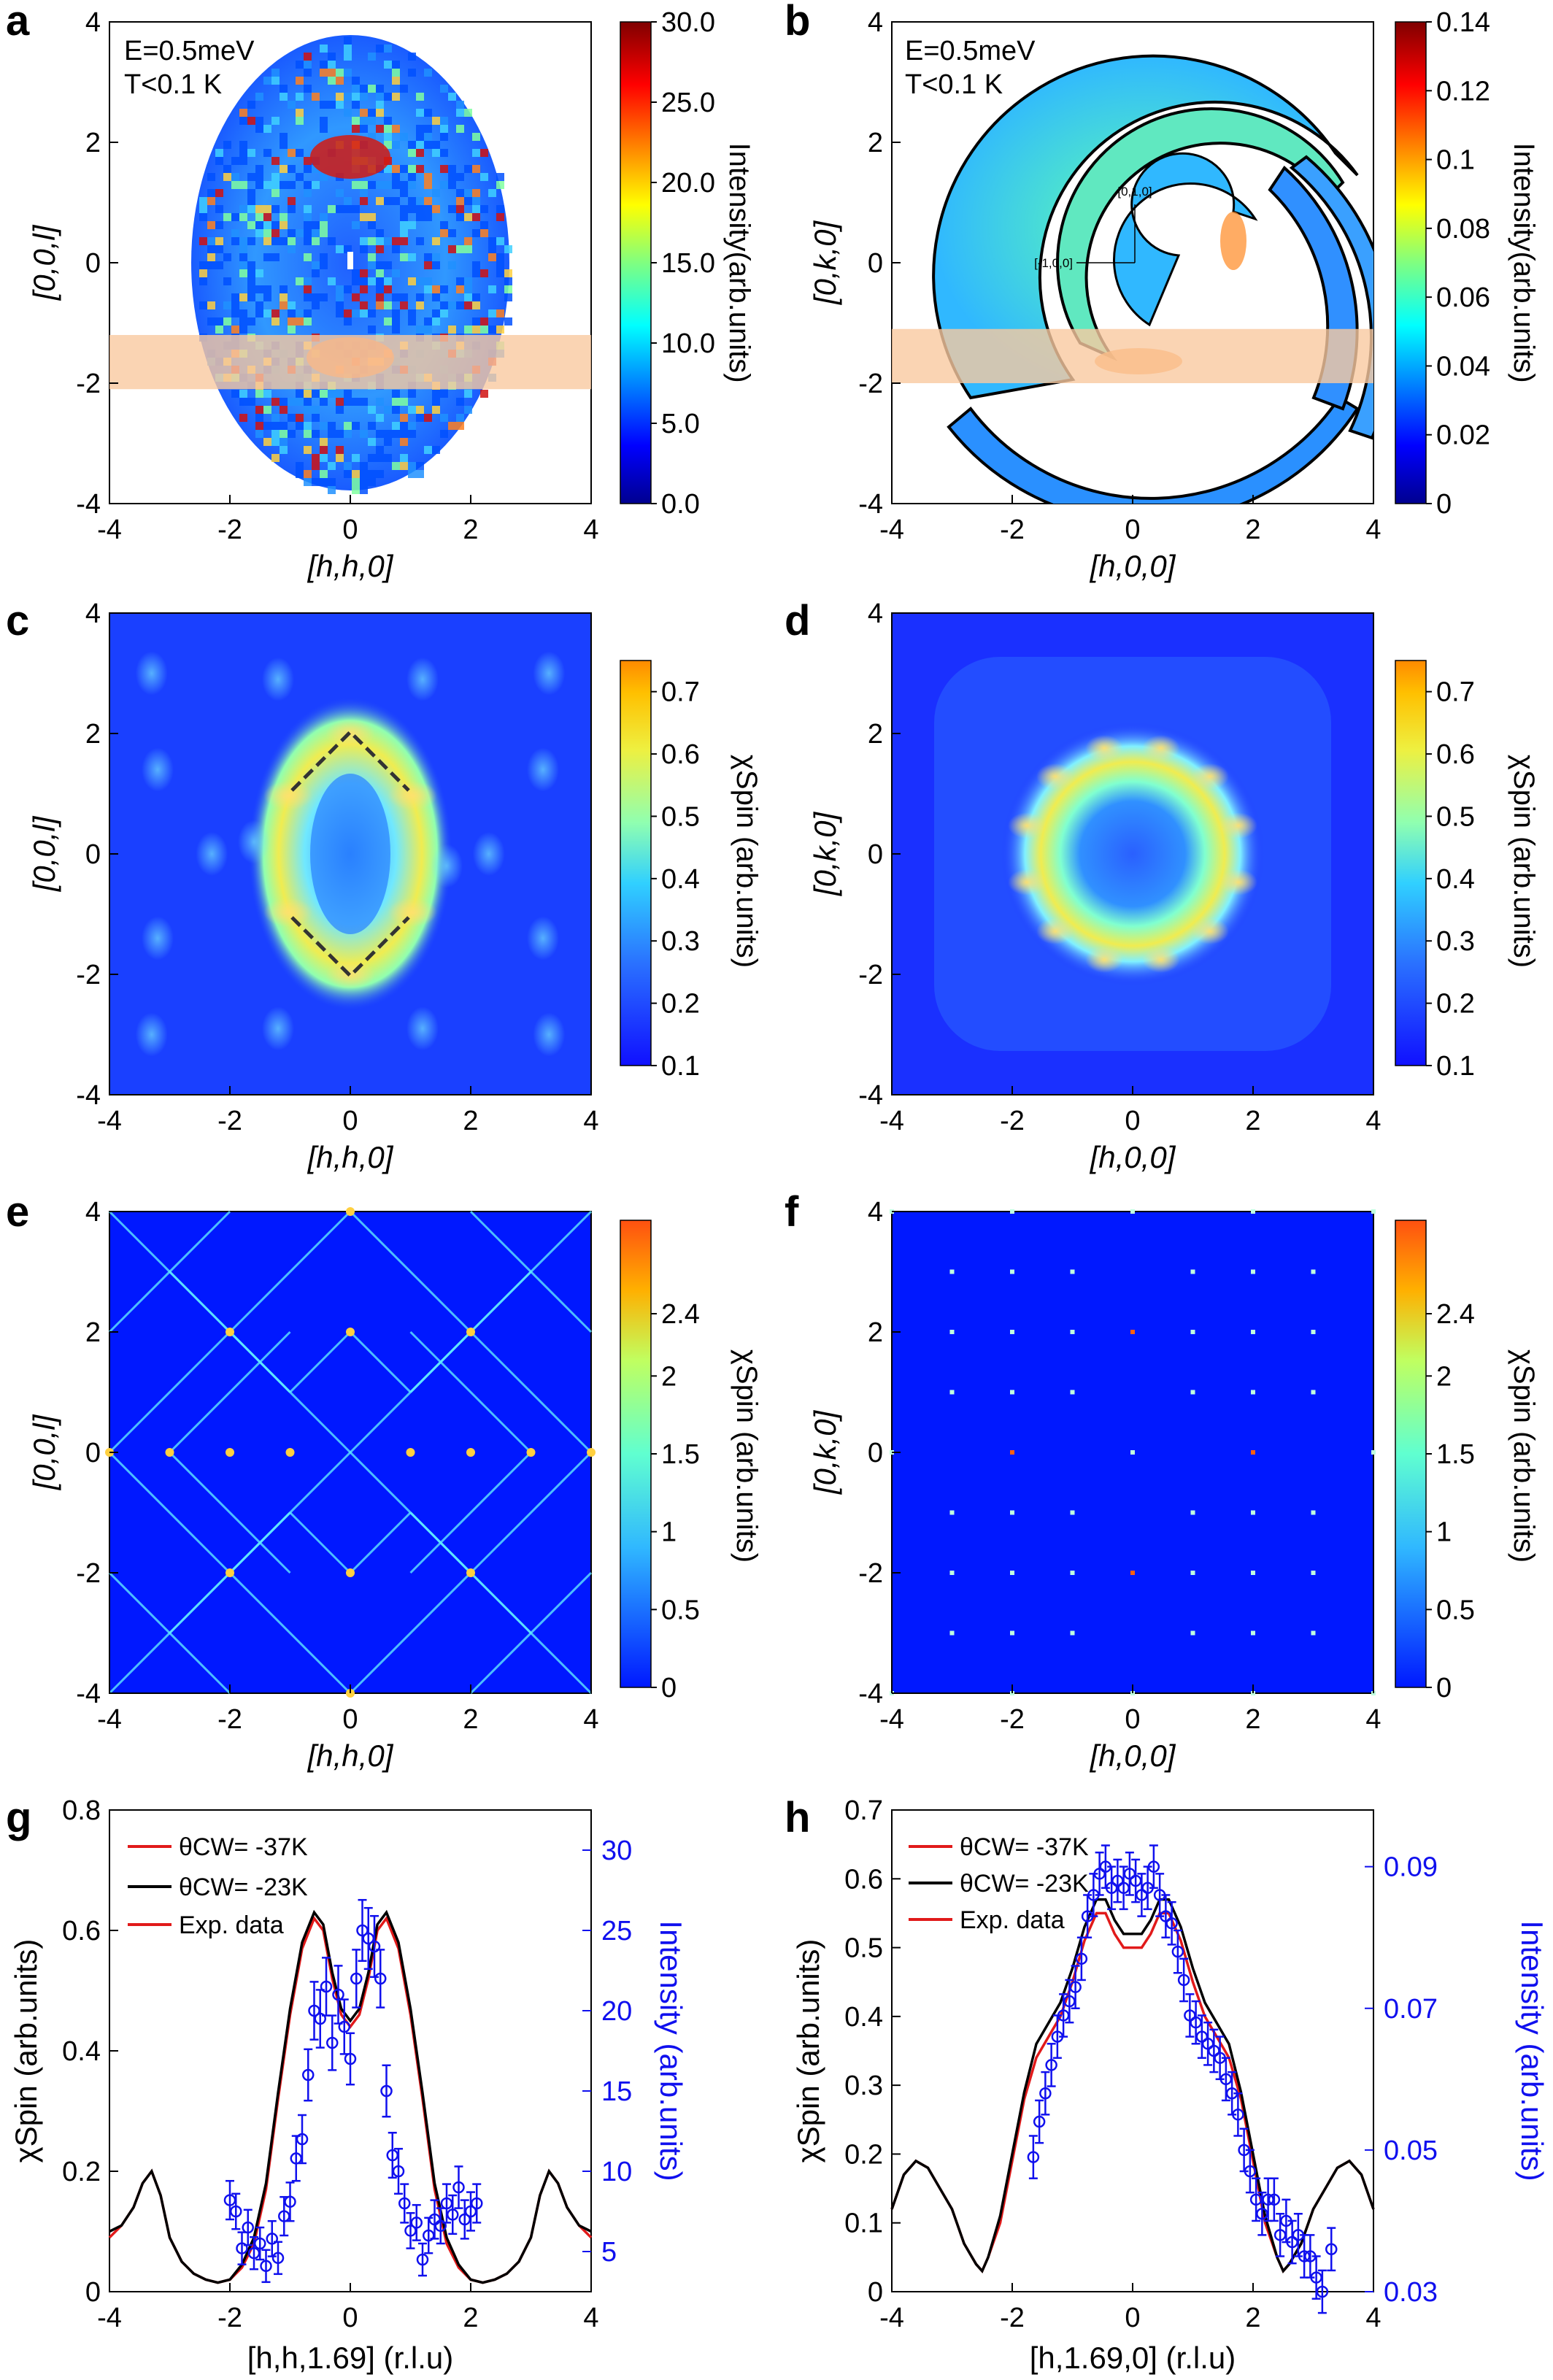  Describe the element at coordinates (688, 183) in the screenshot. I see `colorbar-tick-label-a: 20.0` at that location.